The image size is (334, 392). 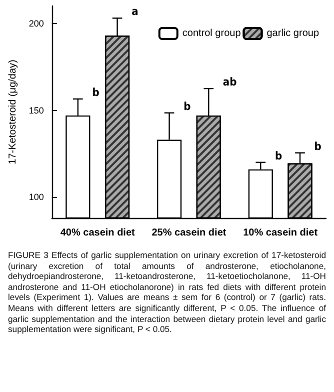 I want to click on legend-label: control group, so click(x=212, y=33).